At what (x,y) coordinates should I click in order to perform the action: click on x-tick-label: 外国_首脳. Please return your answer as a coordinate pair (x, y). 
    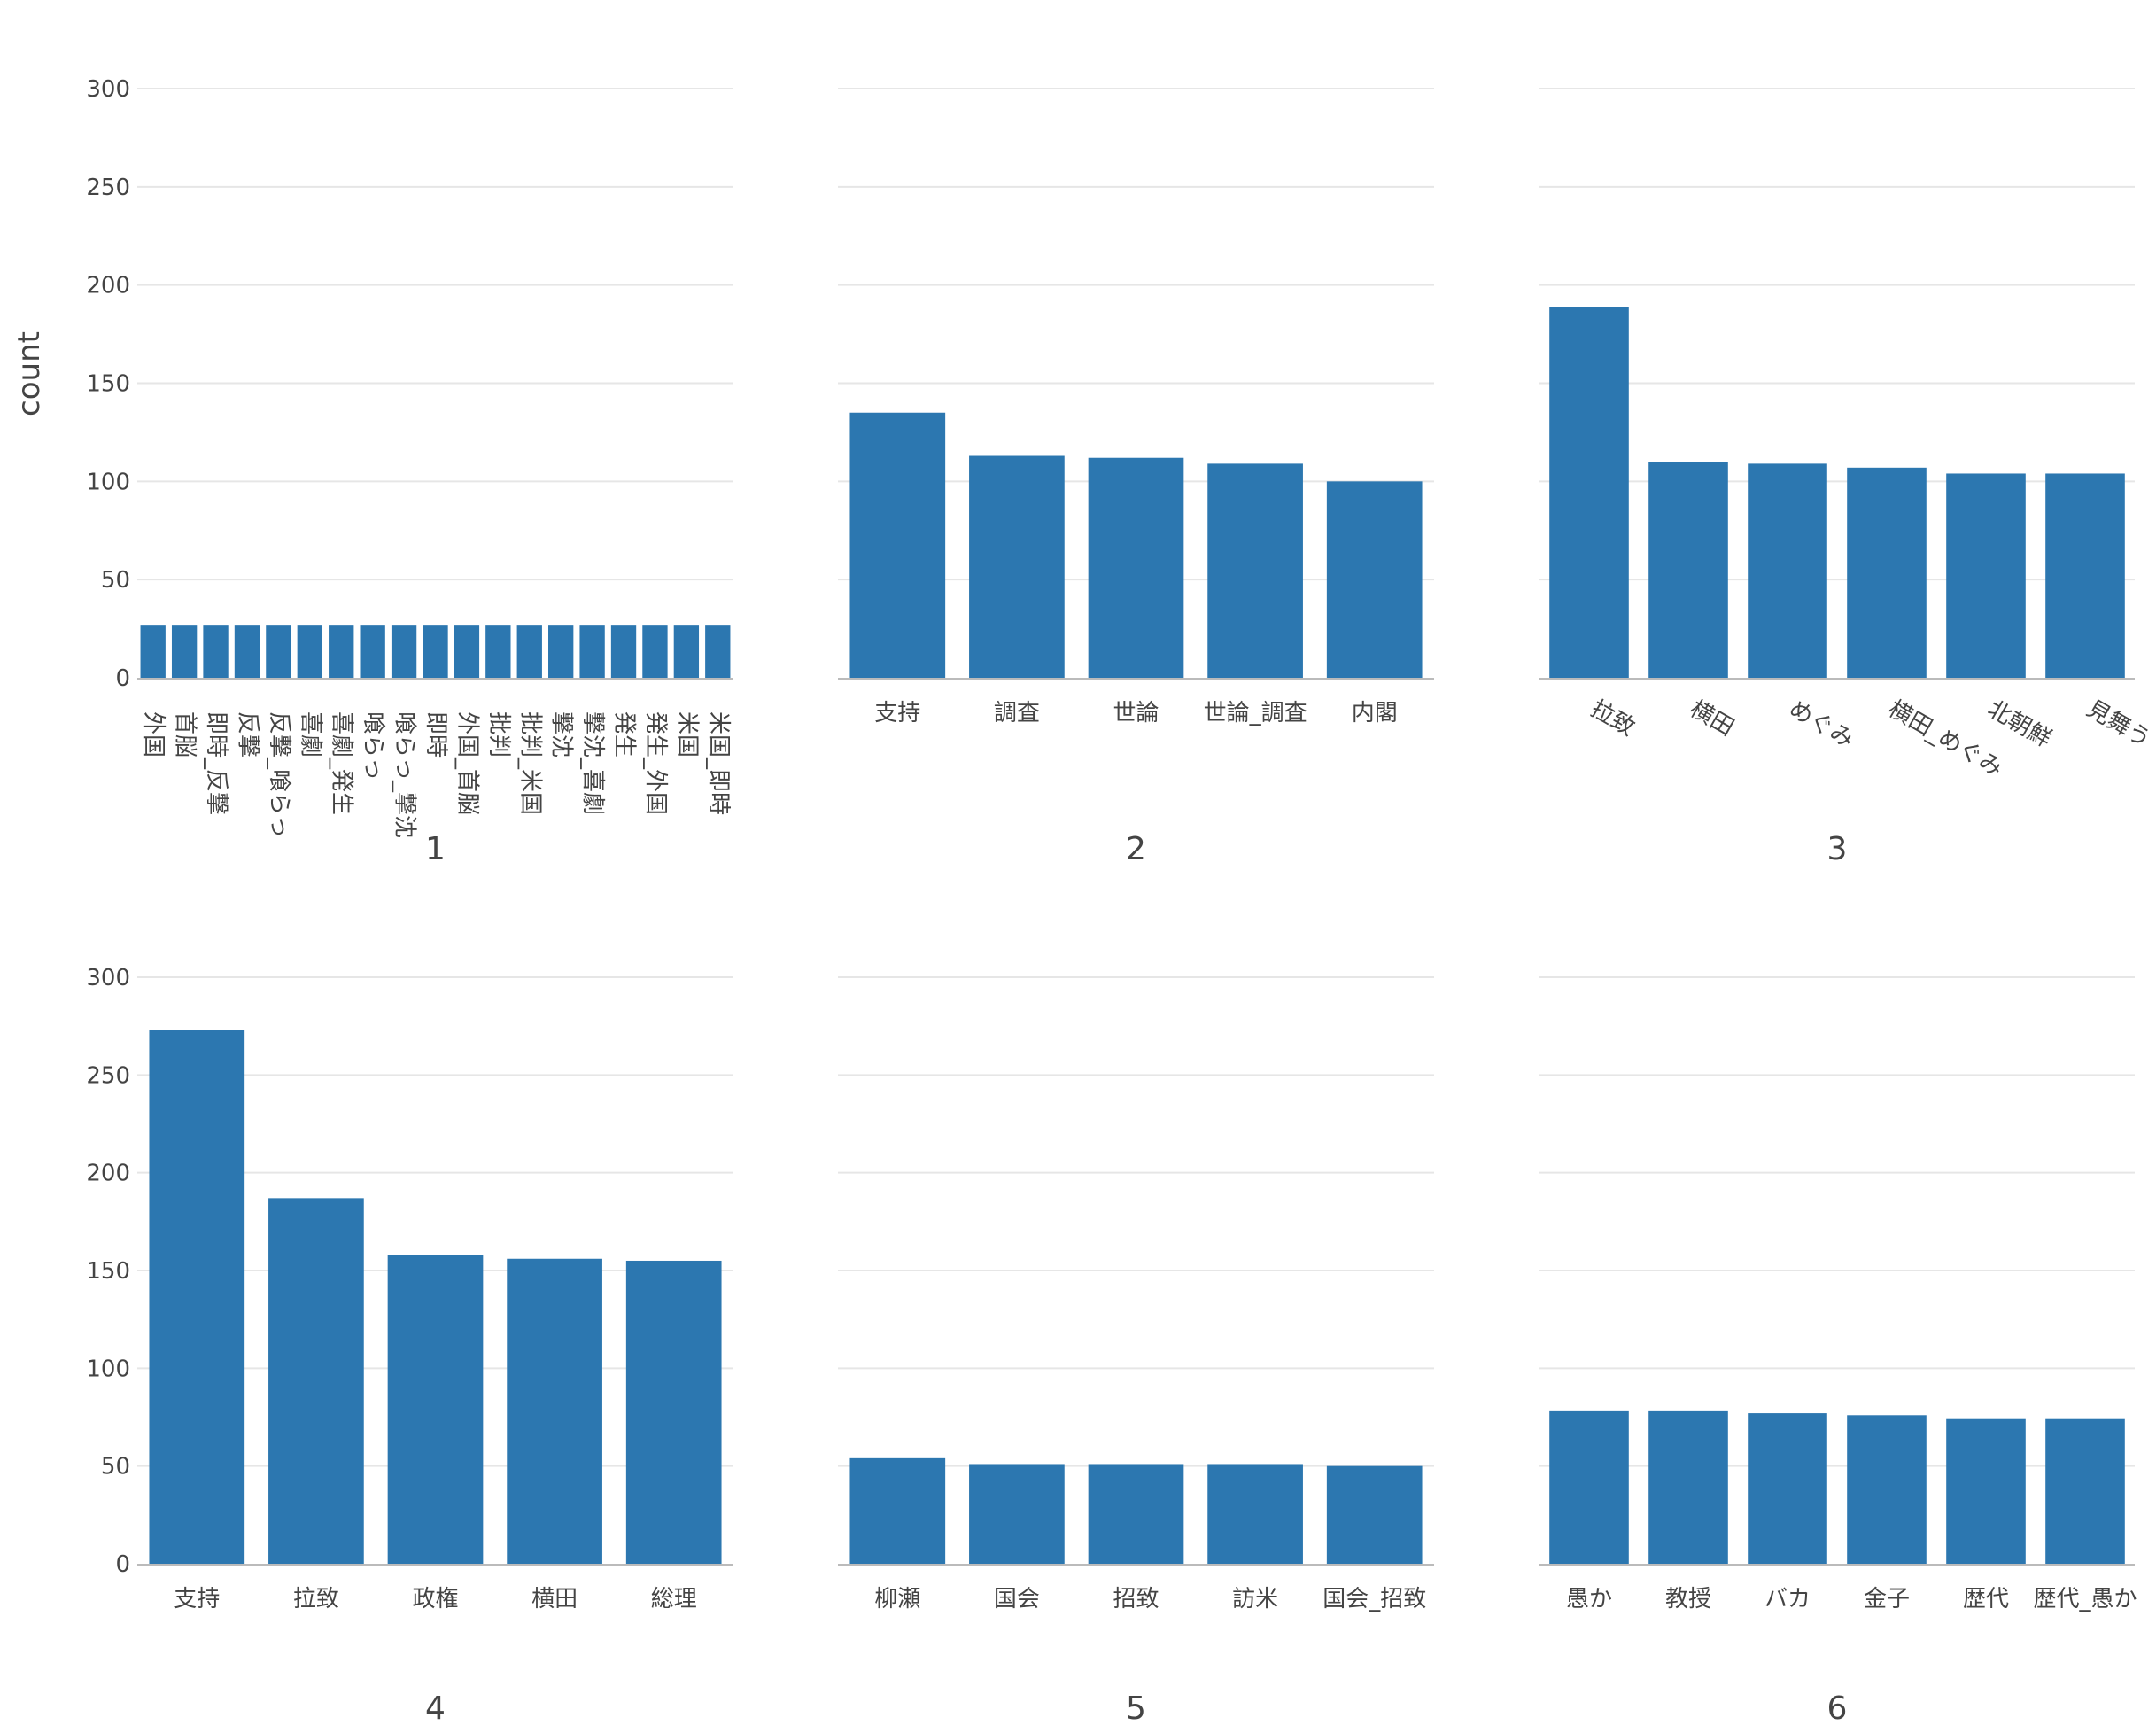
    Looking at the image, I should click on (467, 763).